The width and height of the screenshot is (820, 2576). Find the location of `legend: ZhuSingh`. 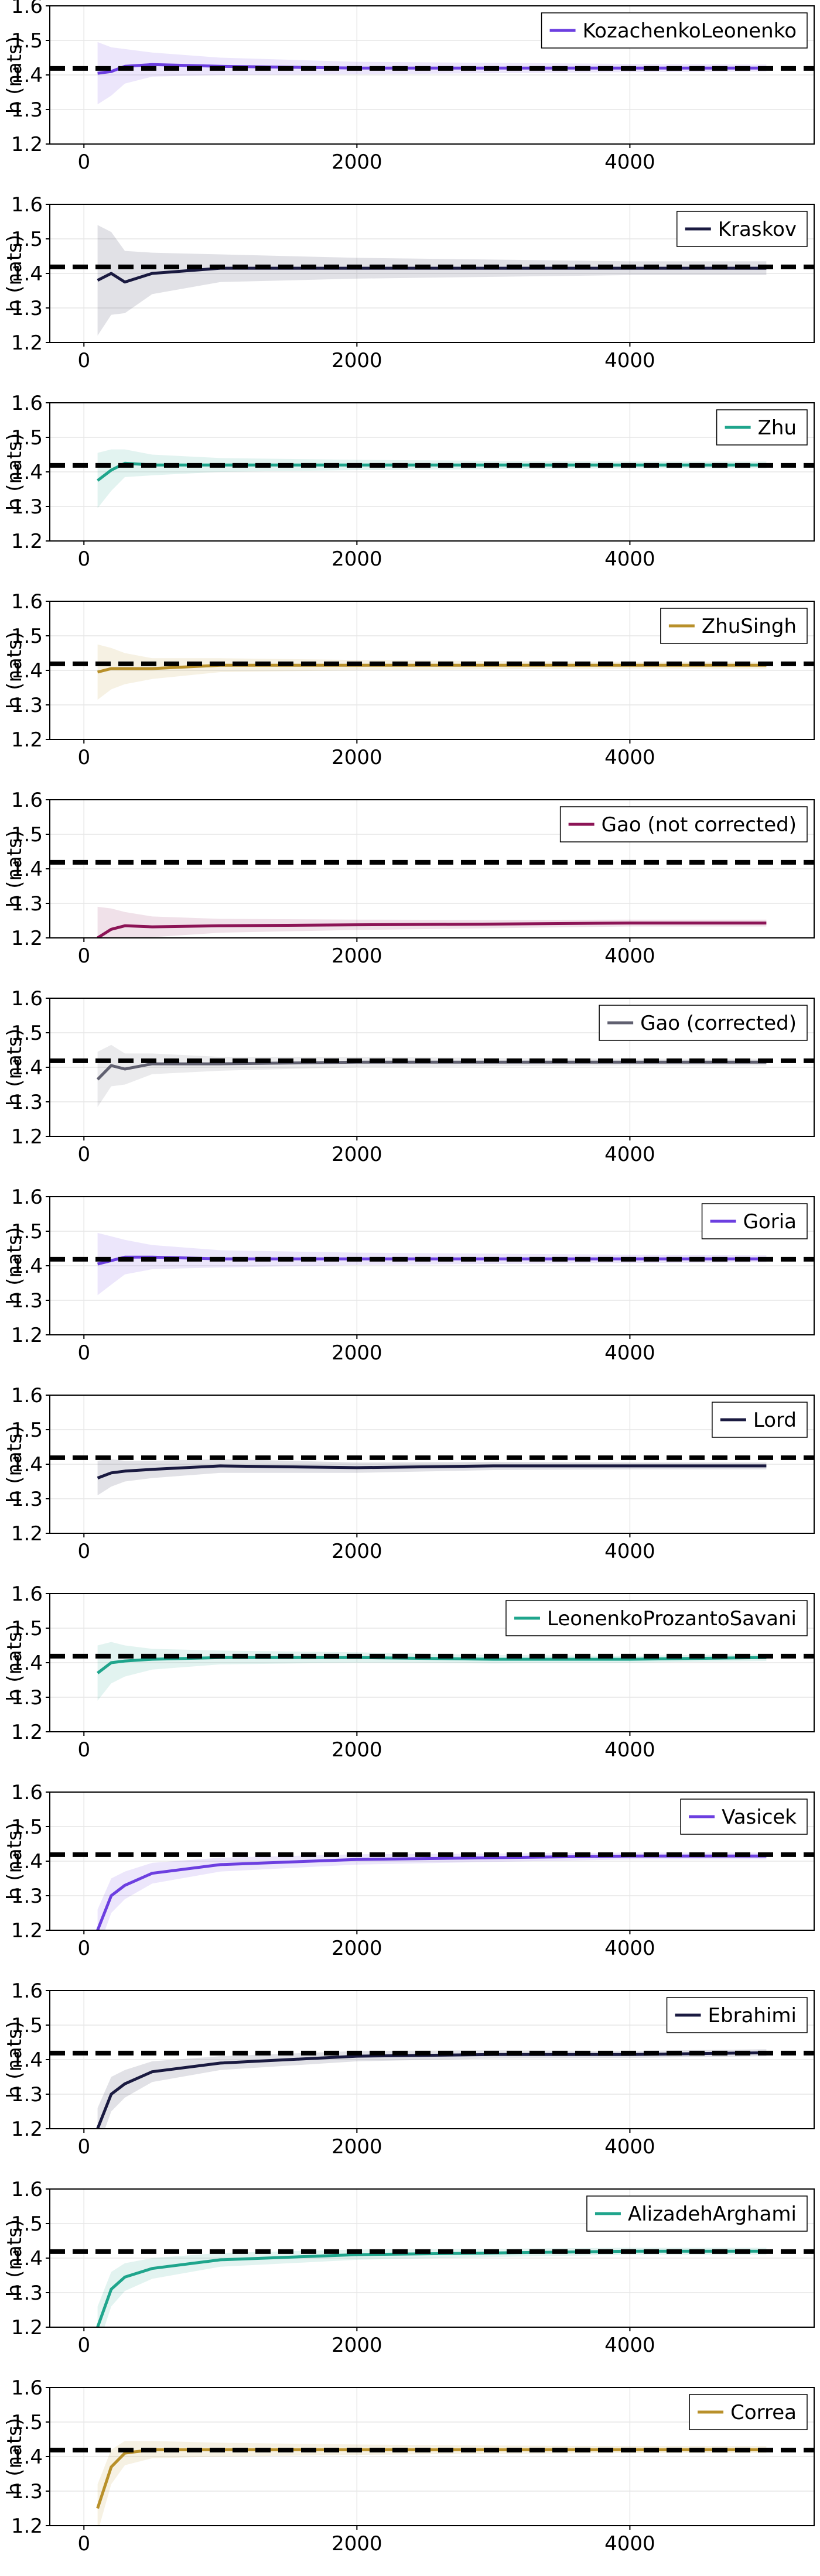

legend: ZhuSingh is located at coordinates (734, 626).